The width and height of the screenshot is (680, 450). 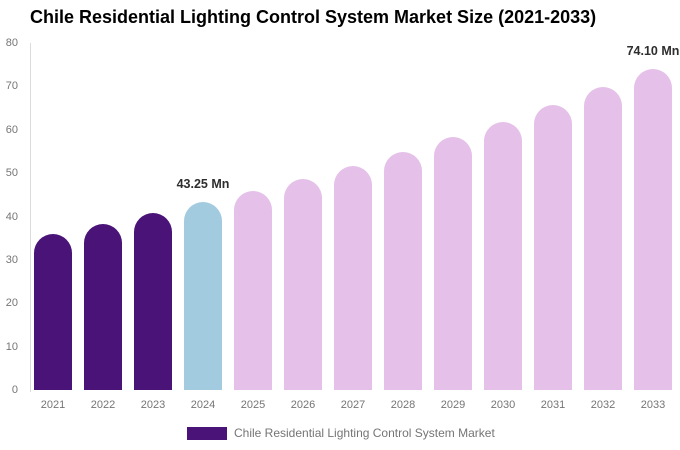 I want to click on x-axis-label-2029: 2029, so click(x=453, y=405).